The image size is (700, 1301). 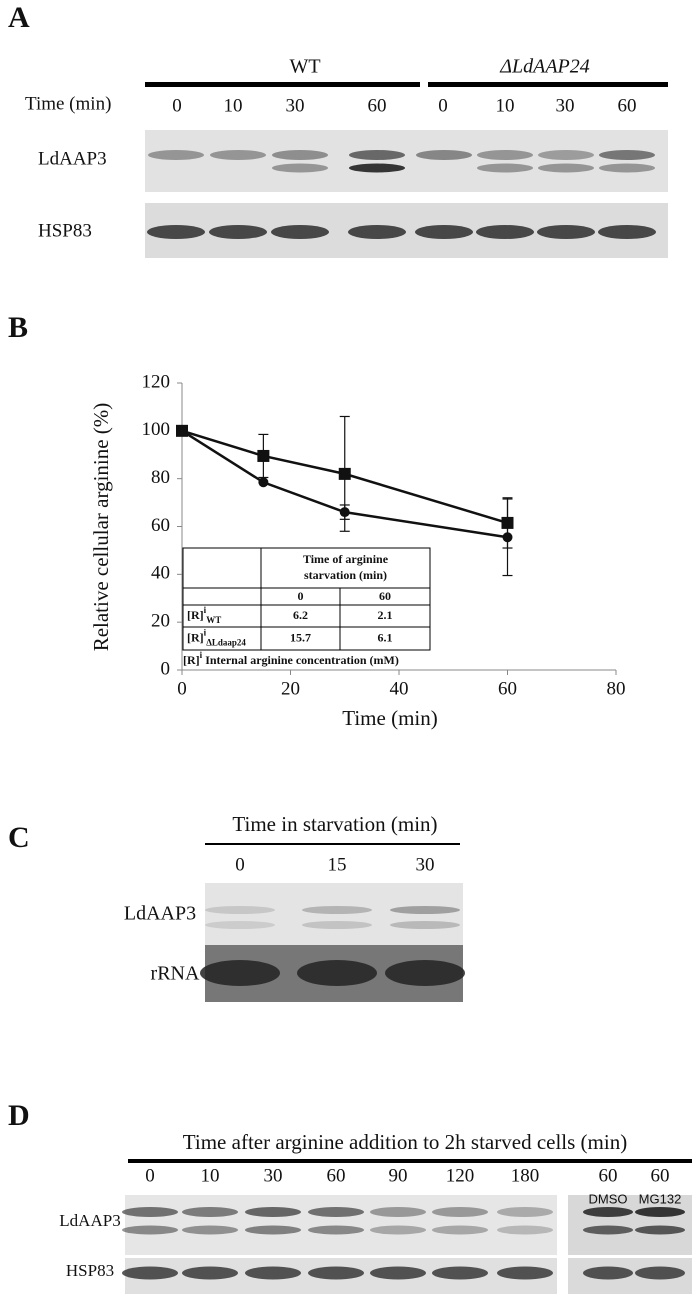 I want to click on panel-label: B, so click(x=18, y=327).